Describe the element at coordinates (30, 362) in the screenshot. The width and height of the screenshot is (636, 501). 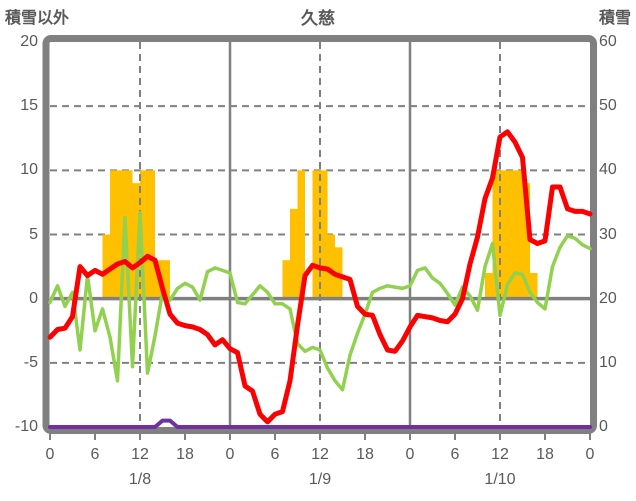
I see `left-axis-tick-label: -5` at that location.